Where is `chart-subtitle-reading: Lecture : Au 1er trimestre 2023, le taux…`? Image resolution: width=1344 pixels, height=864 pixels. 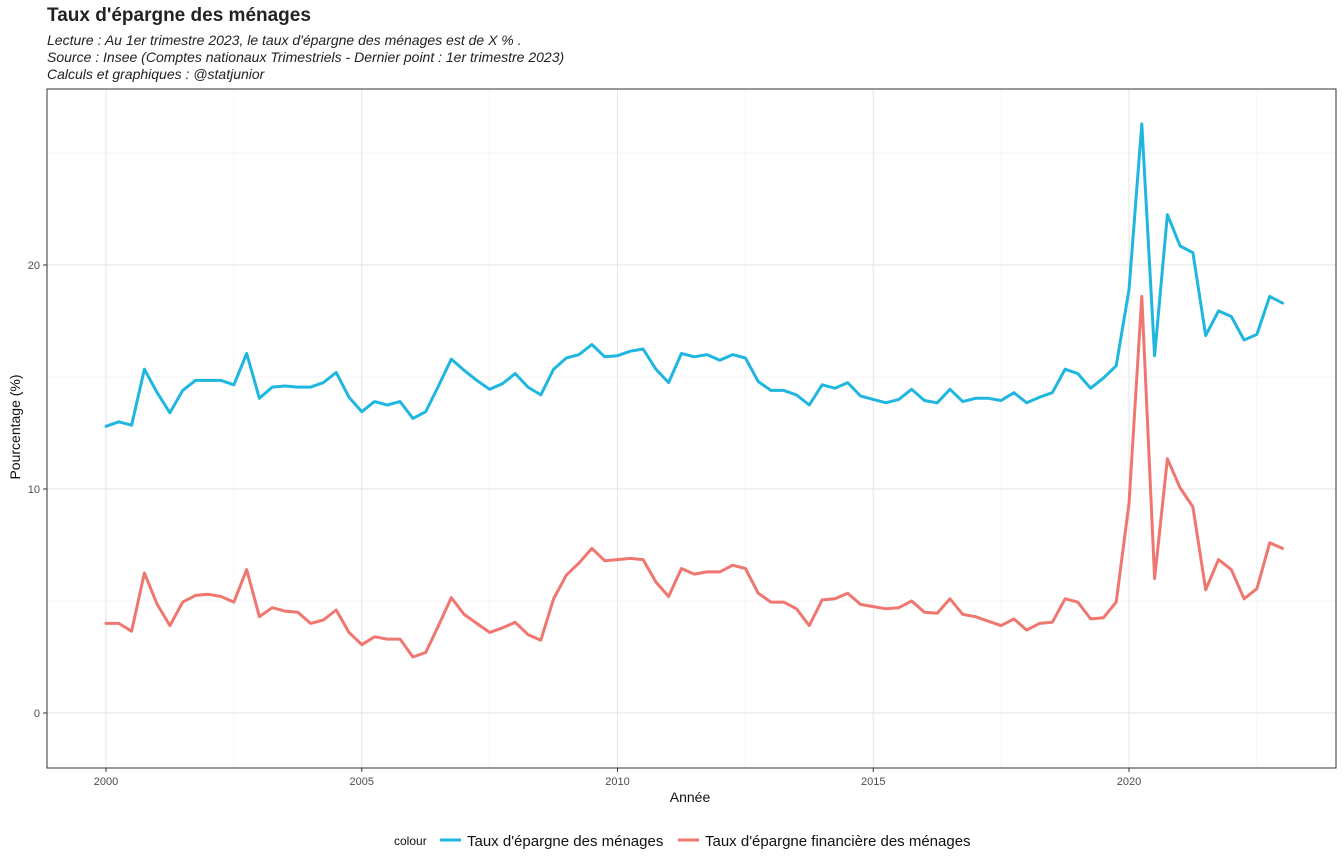 chart-subtitle-reading: Lecture : Au 1er trimestre 2023, le taux… is located at coordinates (284, 40).